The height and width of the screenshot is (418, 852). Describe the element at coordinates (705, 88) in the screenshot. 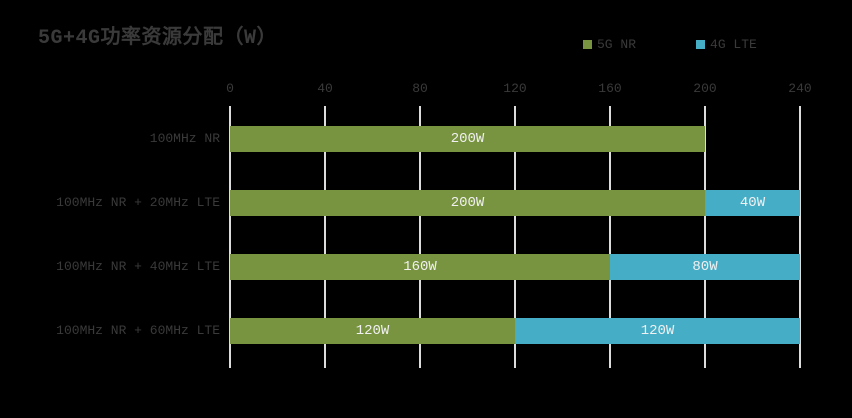

I see `x-axis-tick-label: 200` at that location.